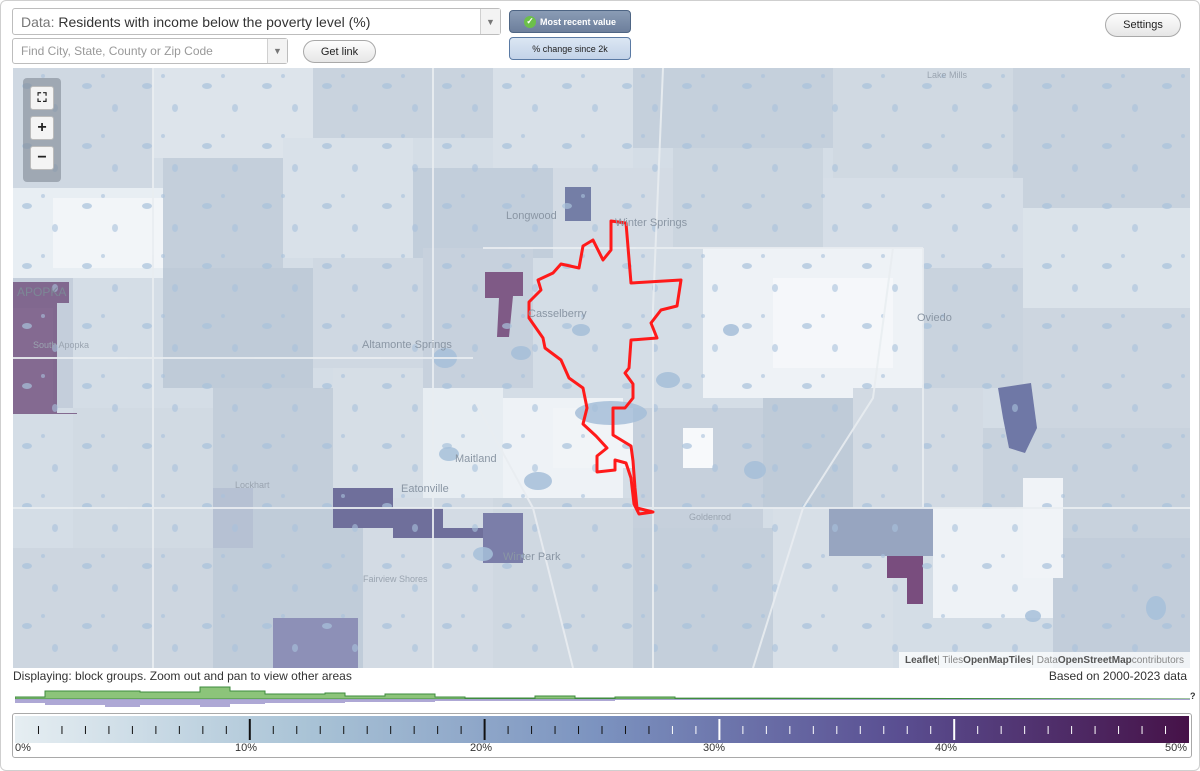 The height and width of the screenshot is (771, 1200). What do you see at coordinates (714, 748) in the screenshot?
I see `legend-label-30: 30%` at bounding box center [714, 748].